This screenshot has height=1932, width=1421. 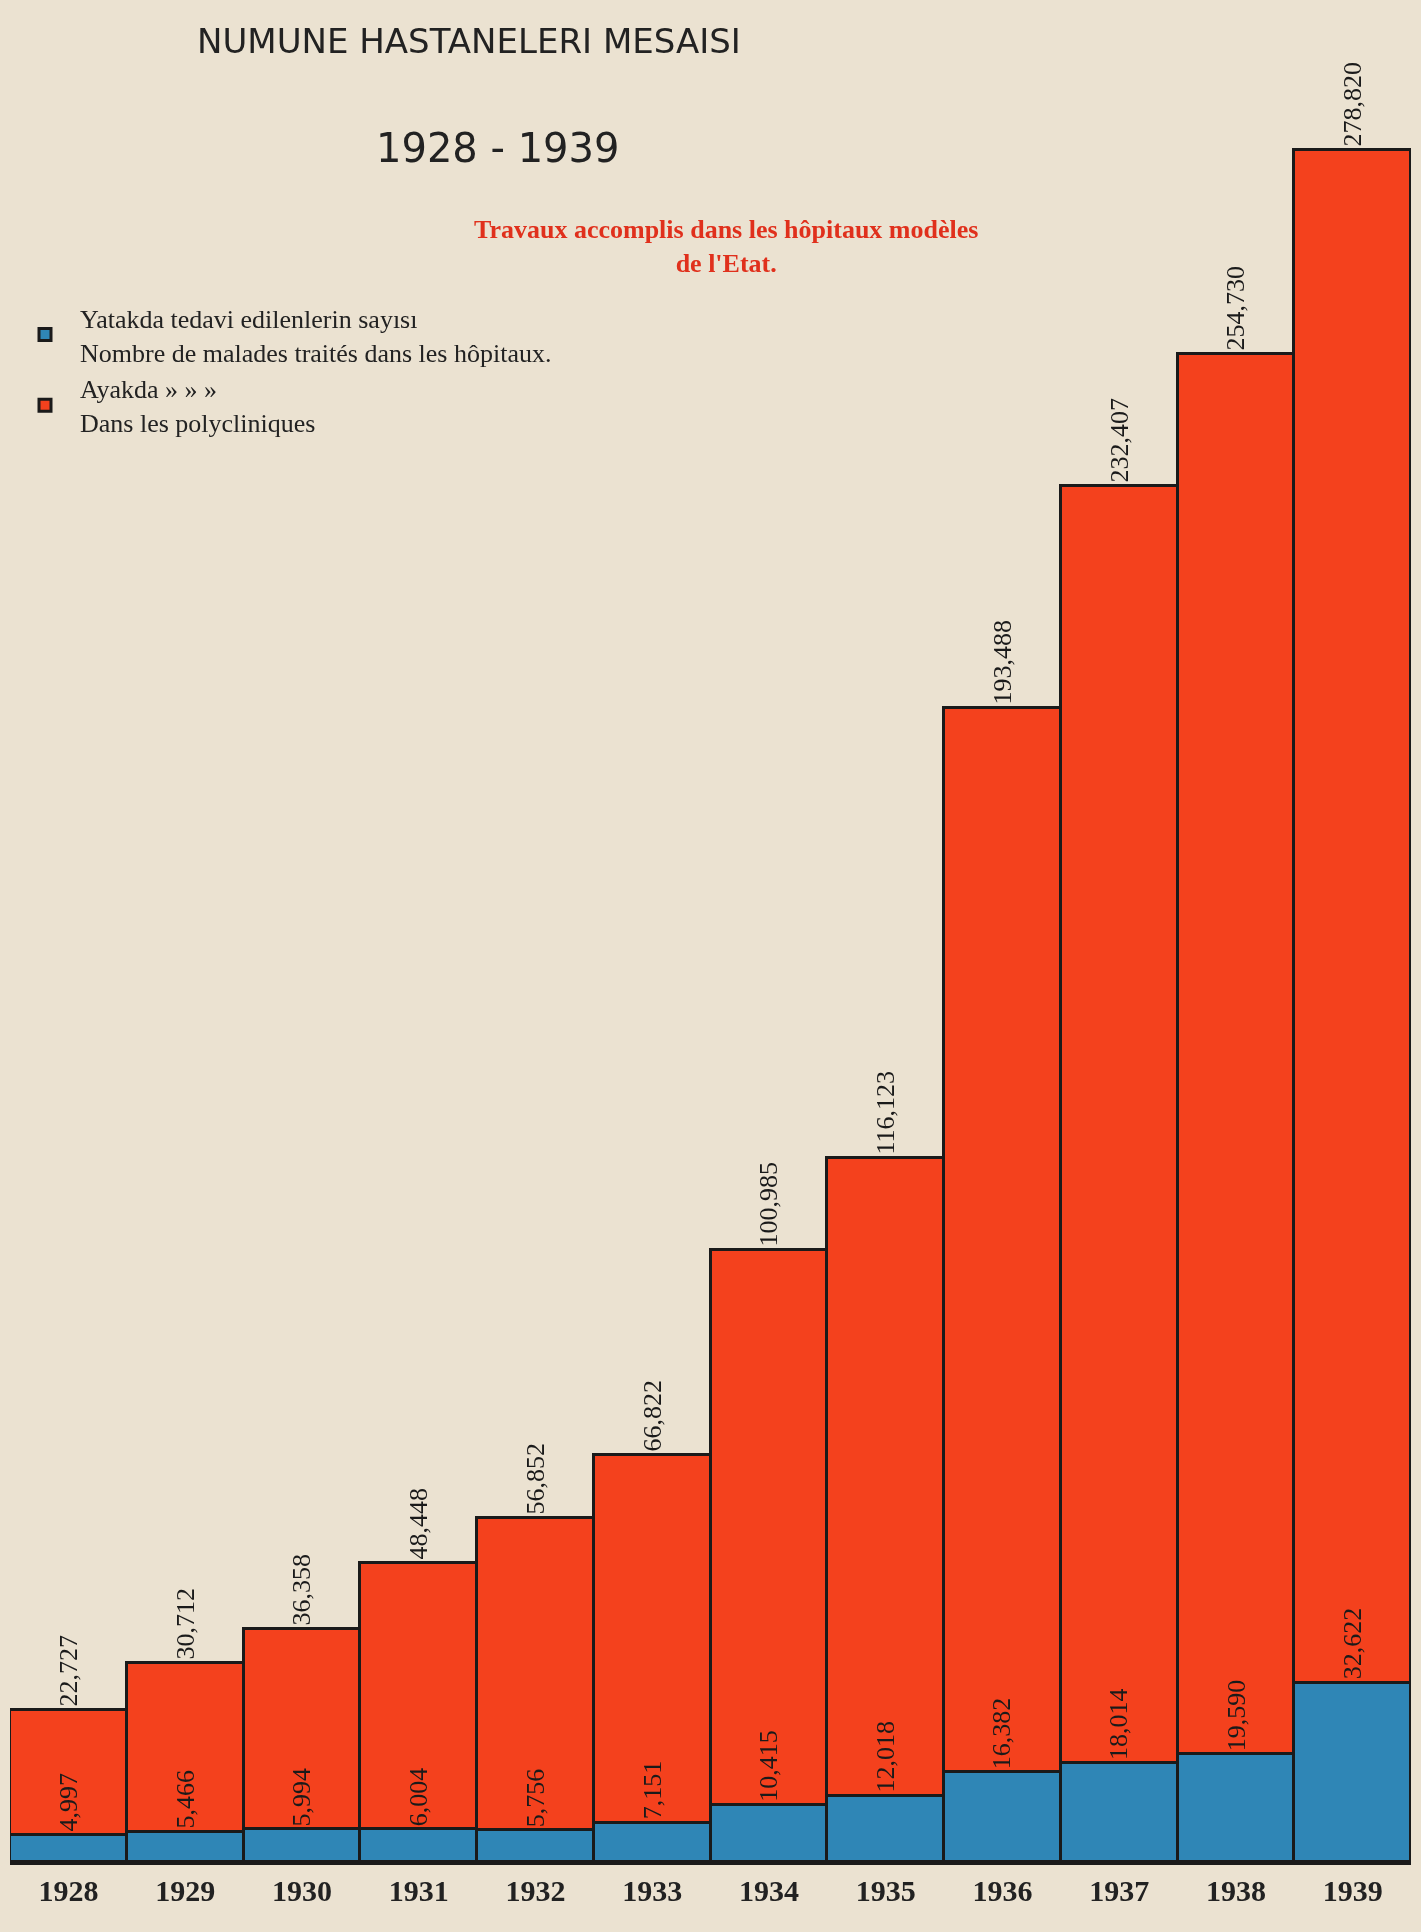 I want to click on data-label: 254,730, so click(x=1235, y=308).